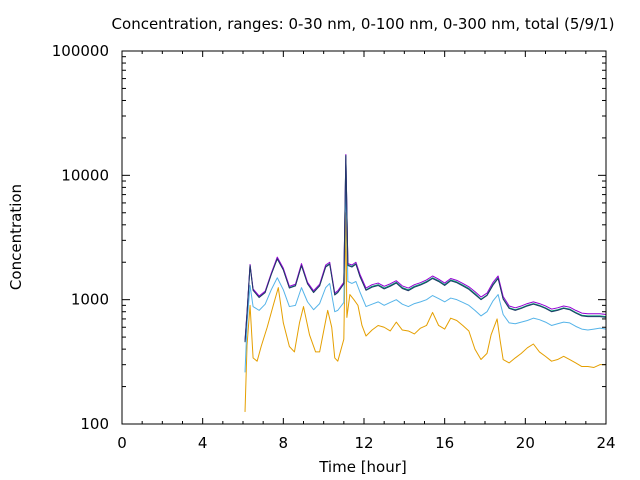 The image size is (640, 480). What do you see at coordinates (525, 443) in the screenshot?
I see `x-tick-label: 20` at bounding box center [525, 443].